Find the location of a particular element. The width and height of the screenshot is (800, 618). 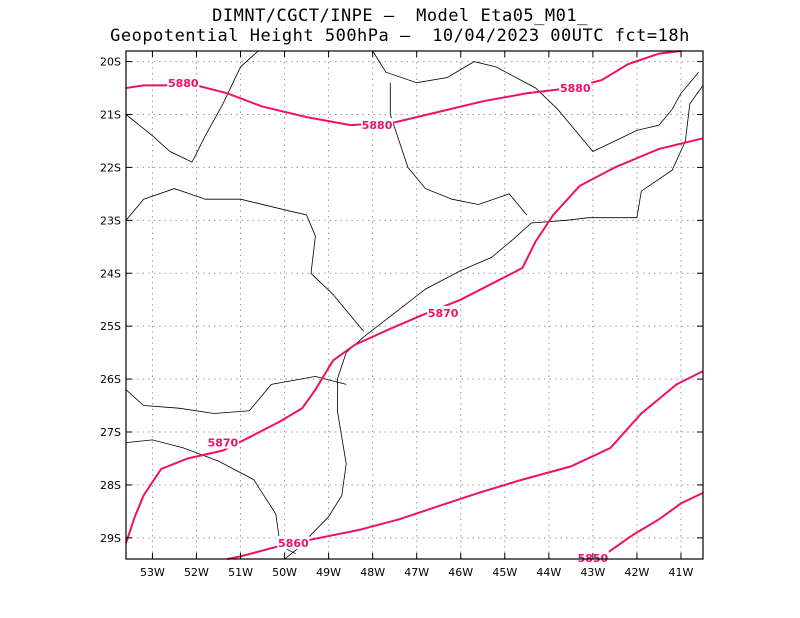

lon-tick-label: 48W is located at coordinates (372, 572).